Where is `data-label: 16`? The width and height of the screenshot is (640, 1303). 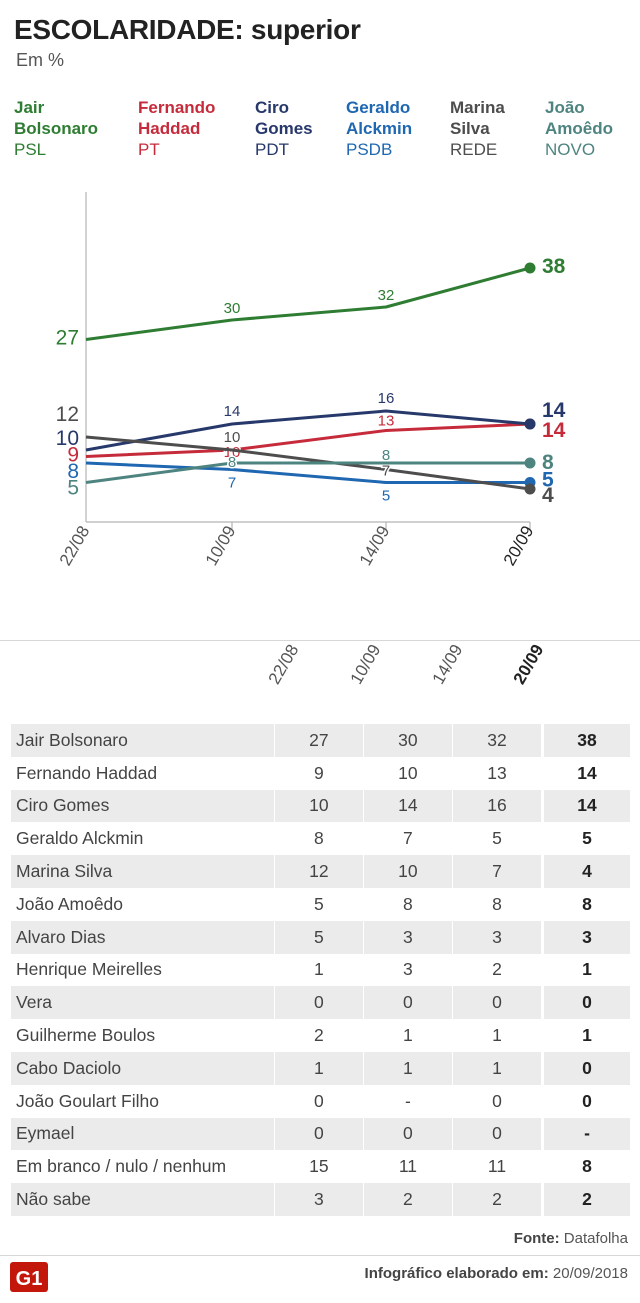 data-label: 16 is located at coordinates (386, 398).